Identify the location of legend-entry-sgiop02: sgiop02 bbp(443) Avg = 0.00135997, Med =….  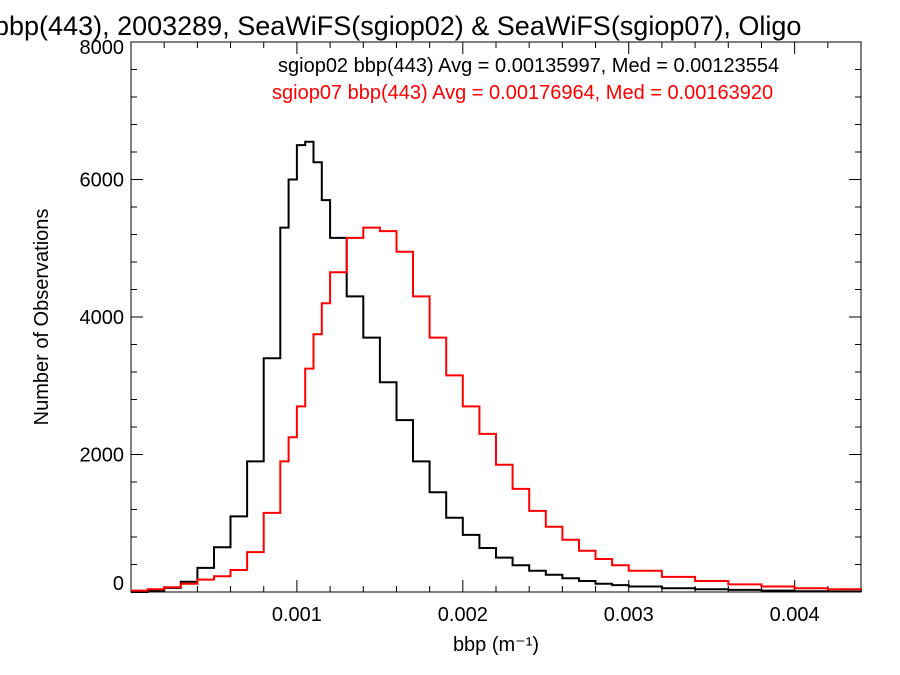
(528, 66).